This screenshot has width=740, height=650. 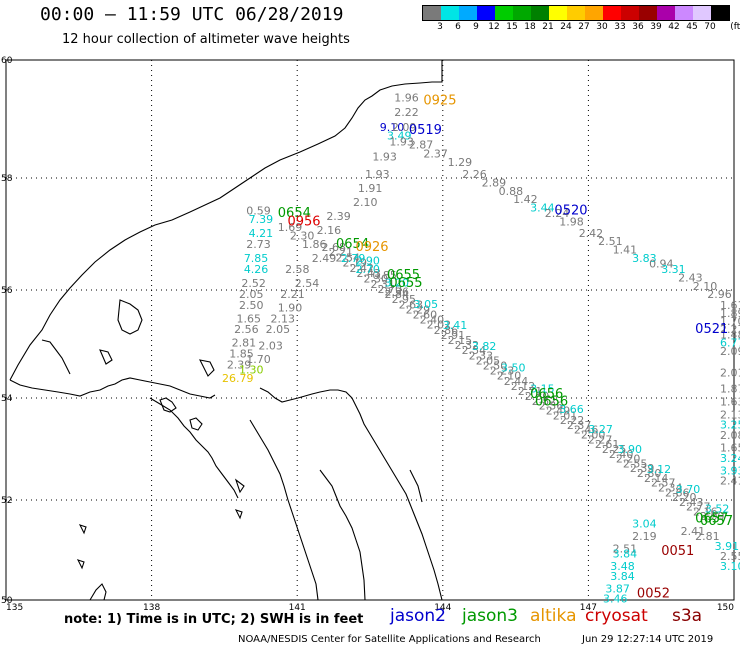 I want to click on wave-height-value: 2.08, so click(x=730, y=435).